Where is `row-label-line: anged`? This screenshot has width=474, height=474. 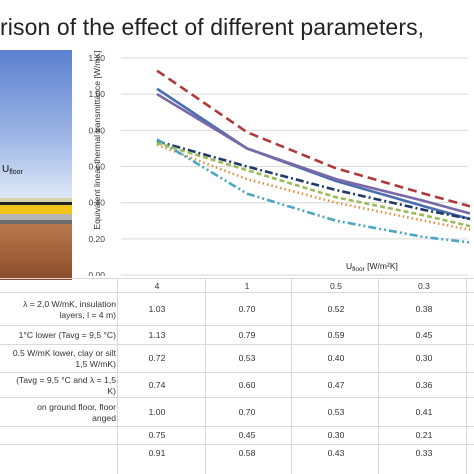 row-label-line: anged is located at coordinates (104, 417).